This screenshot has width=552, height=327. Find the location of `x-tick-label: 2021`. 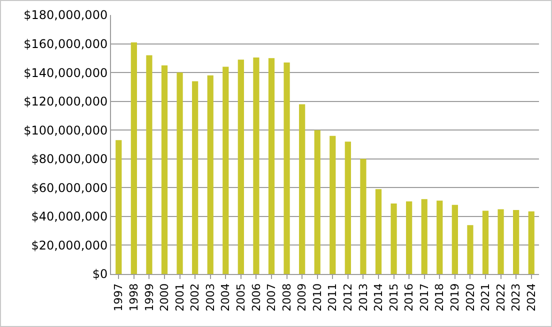

x-tick-label: 2021 is located at coordinates (485, 297).